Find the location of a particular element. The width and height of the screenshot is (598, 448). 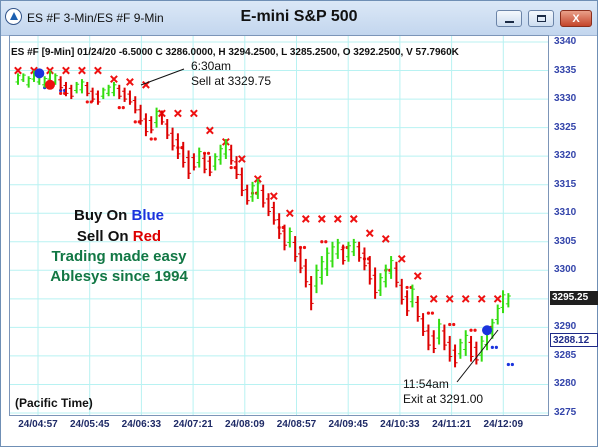

price-tick-label: 3320 is located at coordinates (565, 156).